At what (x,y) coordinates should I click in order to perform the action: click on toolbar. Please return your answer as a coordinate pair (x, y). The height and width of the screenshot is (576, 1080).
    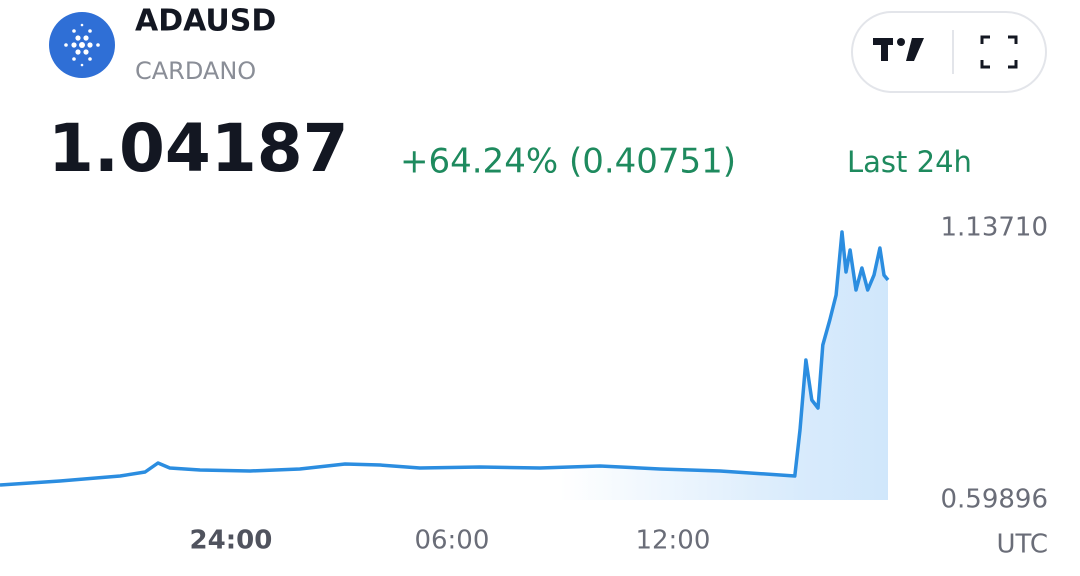
    Looking at the image, I should click on (949, 52).